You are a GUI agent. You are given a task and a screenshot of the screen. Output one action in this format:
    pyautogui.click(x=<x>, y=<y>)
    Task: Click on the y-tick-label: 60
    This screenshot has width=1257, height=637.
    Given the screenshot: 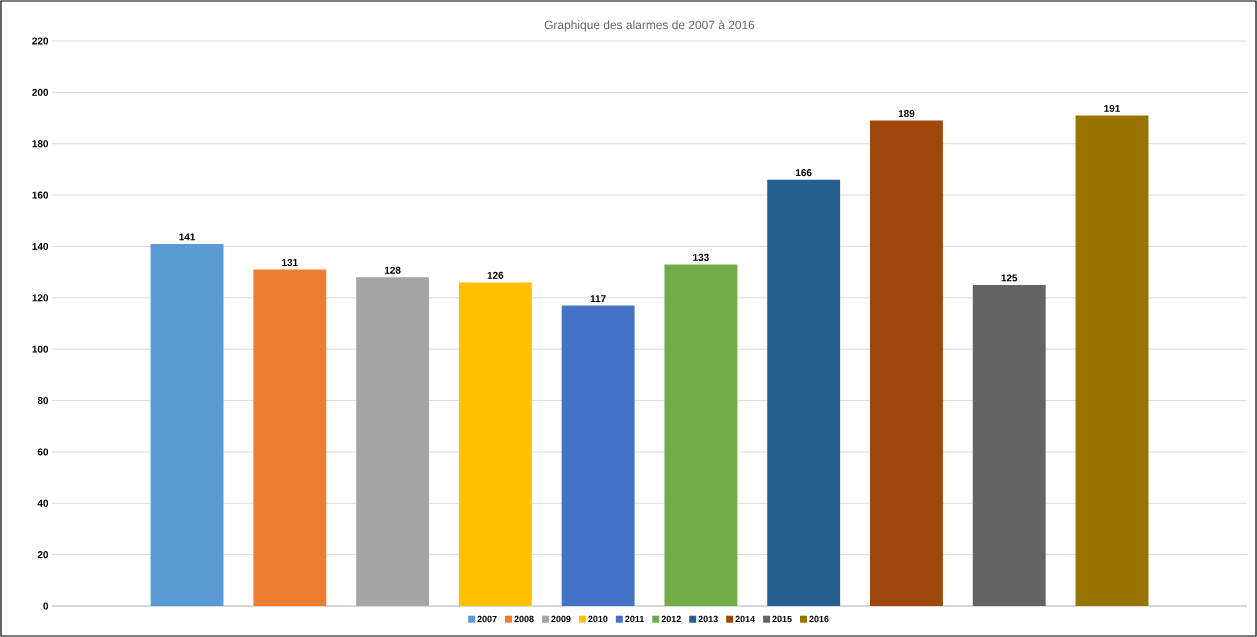 What is the action you would take?
    pyautogui.click(x=43, y=452)
    